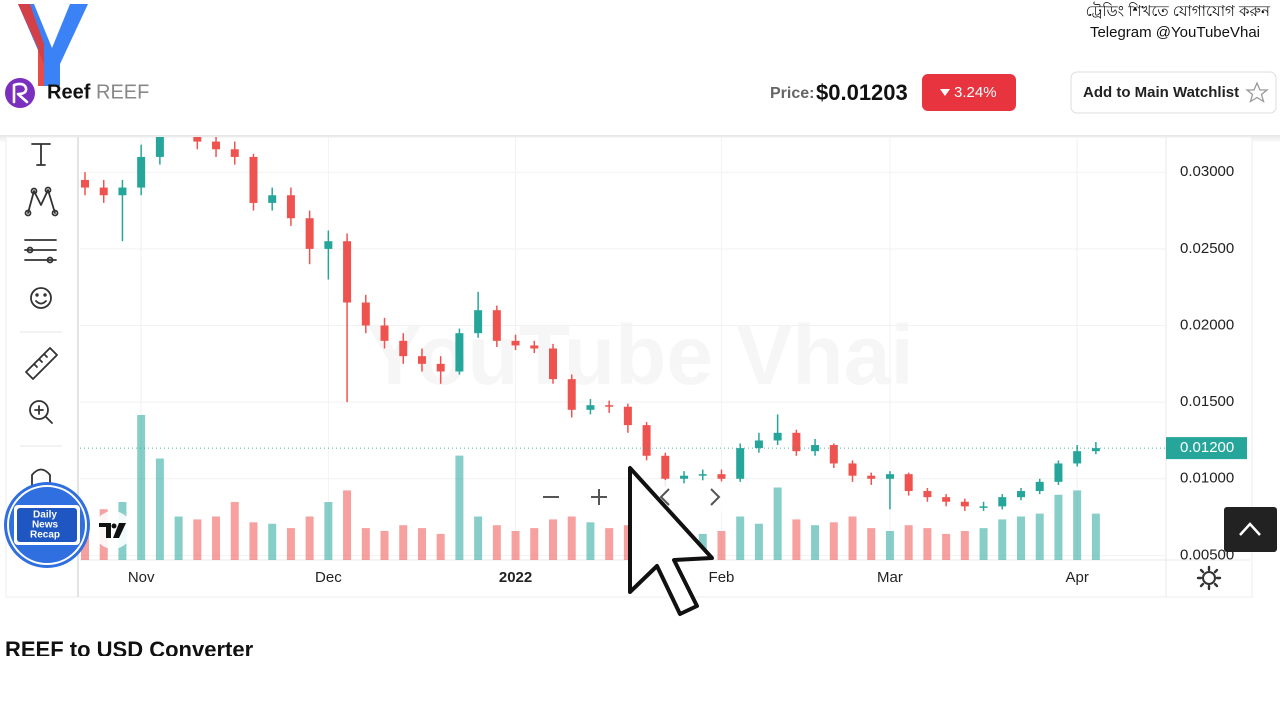 This screenshot has height=720, width=1280. I want to click on x-tick-label: Dec, so click(328, 577).